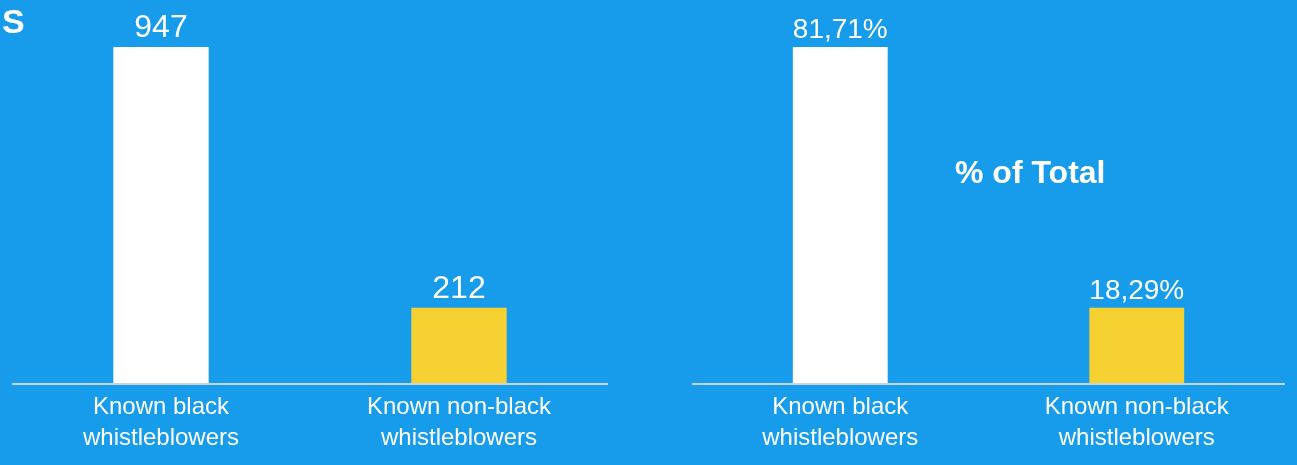  What do you see at coordinates (459, 286) in the screenshot?
I see `data-label: 212` at bounding box center [459, 286].